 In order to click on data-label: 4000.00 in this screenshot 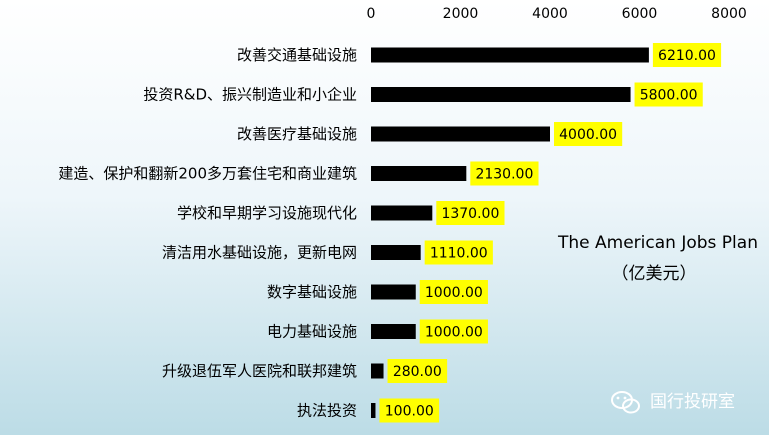, I will do `click(588, 135)`.